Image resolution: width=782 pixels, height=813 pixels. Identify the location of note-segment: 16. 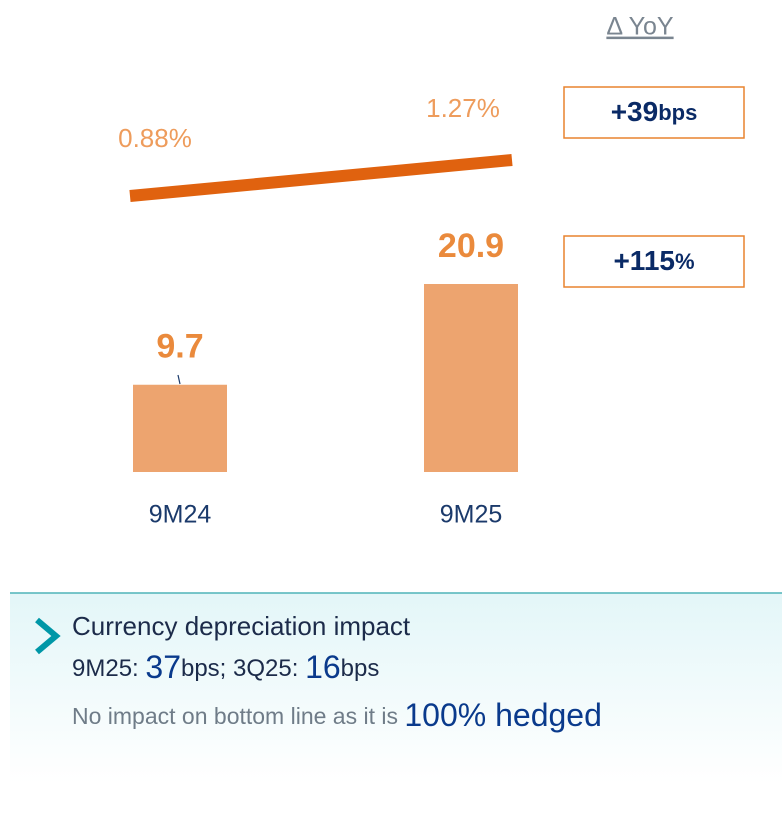
(323, 667).